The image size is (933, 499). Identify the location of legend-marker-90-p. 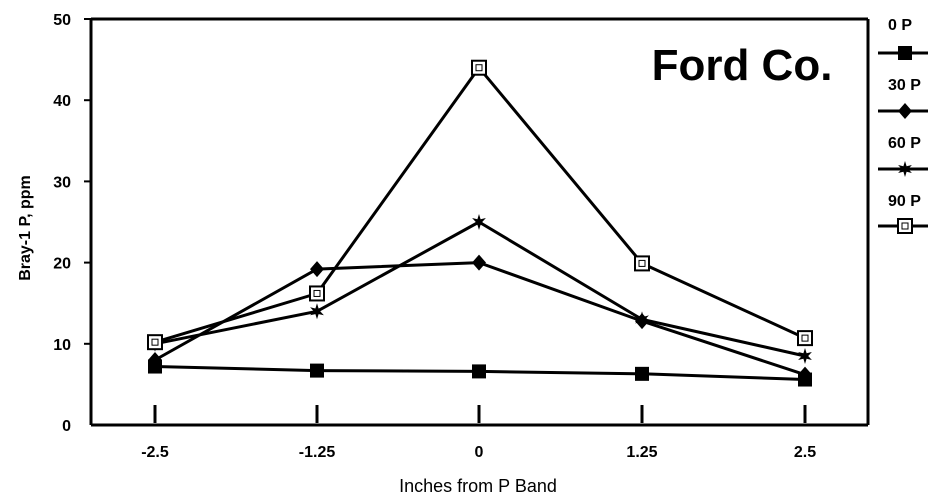
(905, 226).